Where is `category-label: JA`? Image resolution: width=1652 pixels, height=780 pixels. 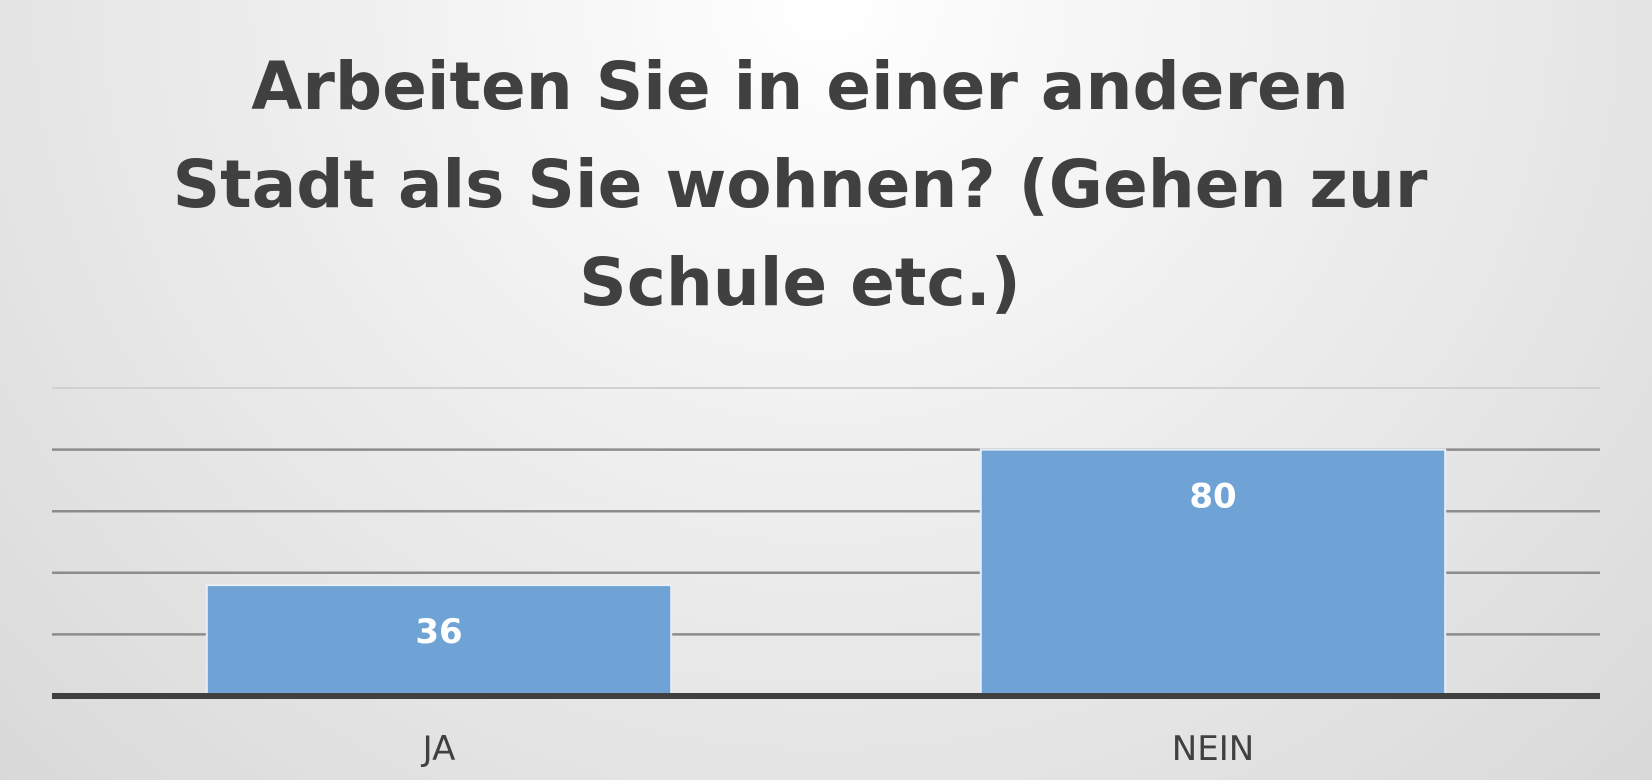 category-label: JA is located at coordinates (438, 749).